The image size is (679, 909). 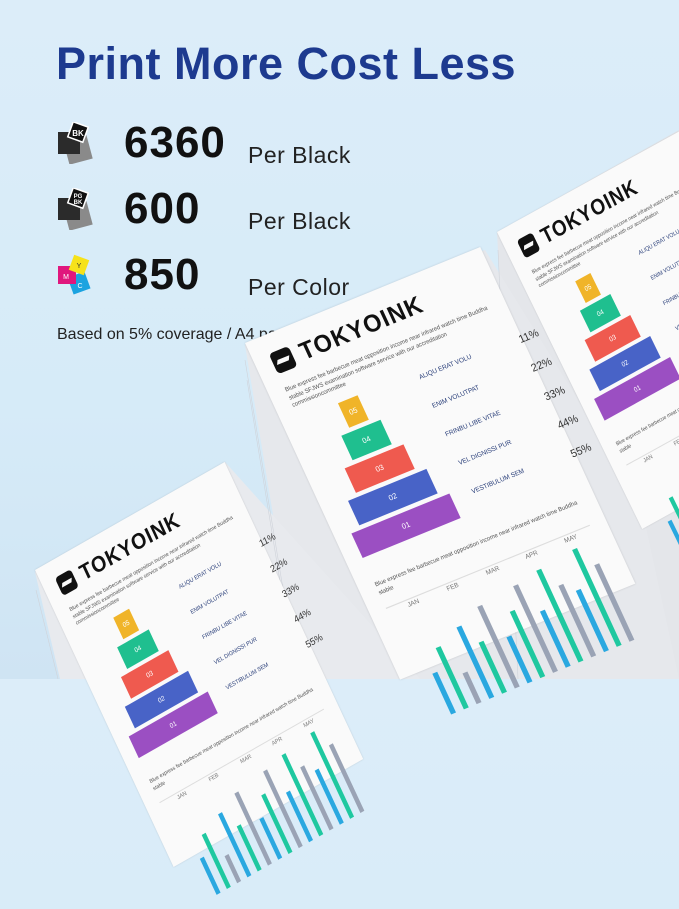 What do you see at coordinates (78, 197) in the screenshot?
I see `svg-text: PG` at bounding box center [78, 197].